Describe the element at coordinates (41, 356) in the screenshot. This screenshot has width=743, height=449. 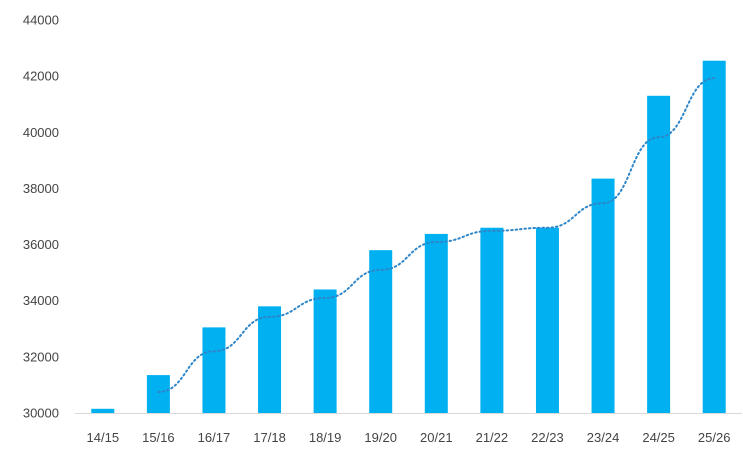
I see `y-tick-label: 32000` at that location.